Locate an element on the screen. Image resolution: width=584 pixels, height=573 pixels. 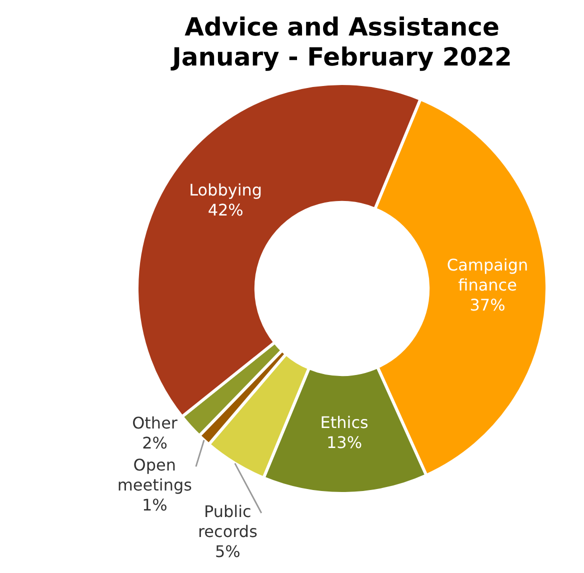
data-label: 42% is located at coordinates (226, 210).